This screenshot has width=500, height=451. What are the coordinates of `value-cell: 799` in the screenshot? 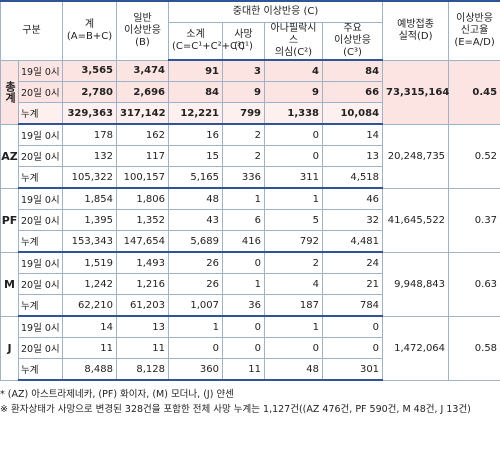 It's located at (243, 113).